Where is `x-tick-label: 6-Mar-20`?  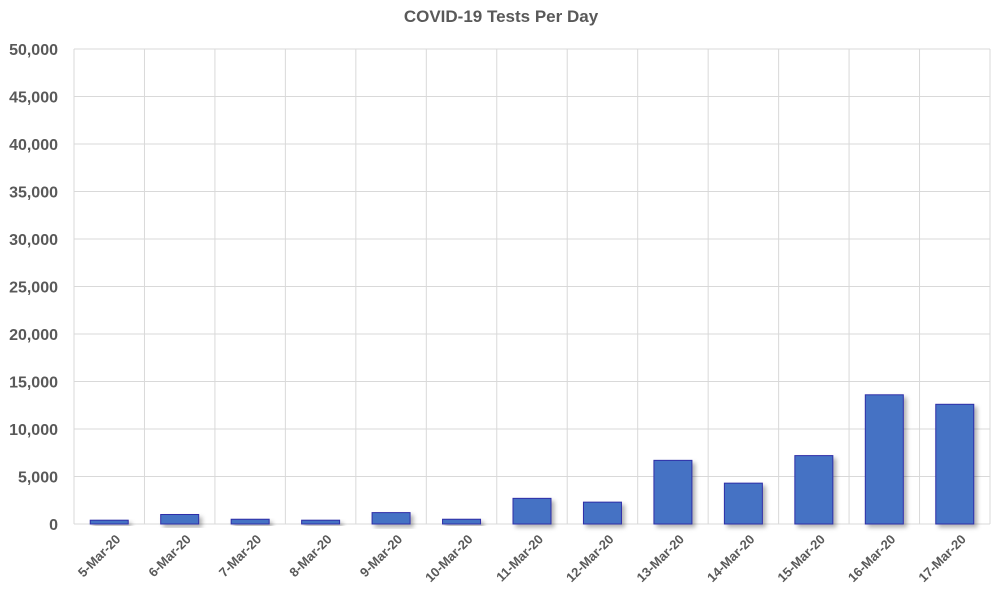 x-tick-label: 6-Mar-20 is located at coordinates (169, 556).